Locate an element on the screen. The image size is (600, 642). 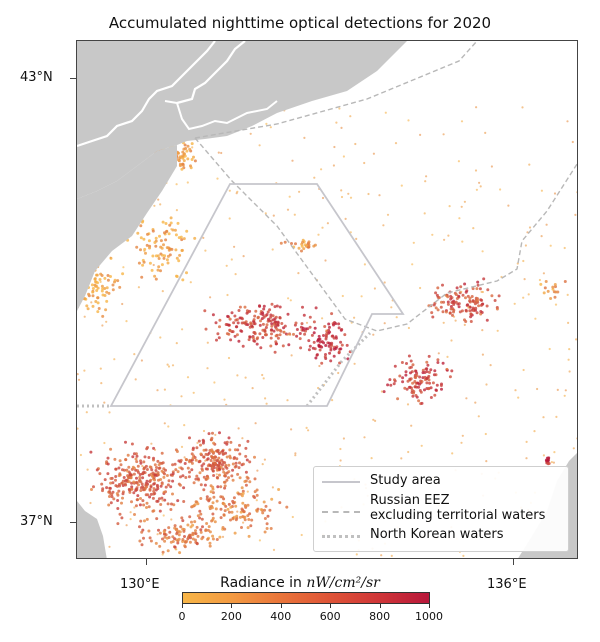
country-border is located at coordinates (146, 94).